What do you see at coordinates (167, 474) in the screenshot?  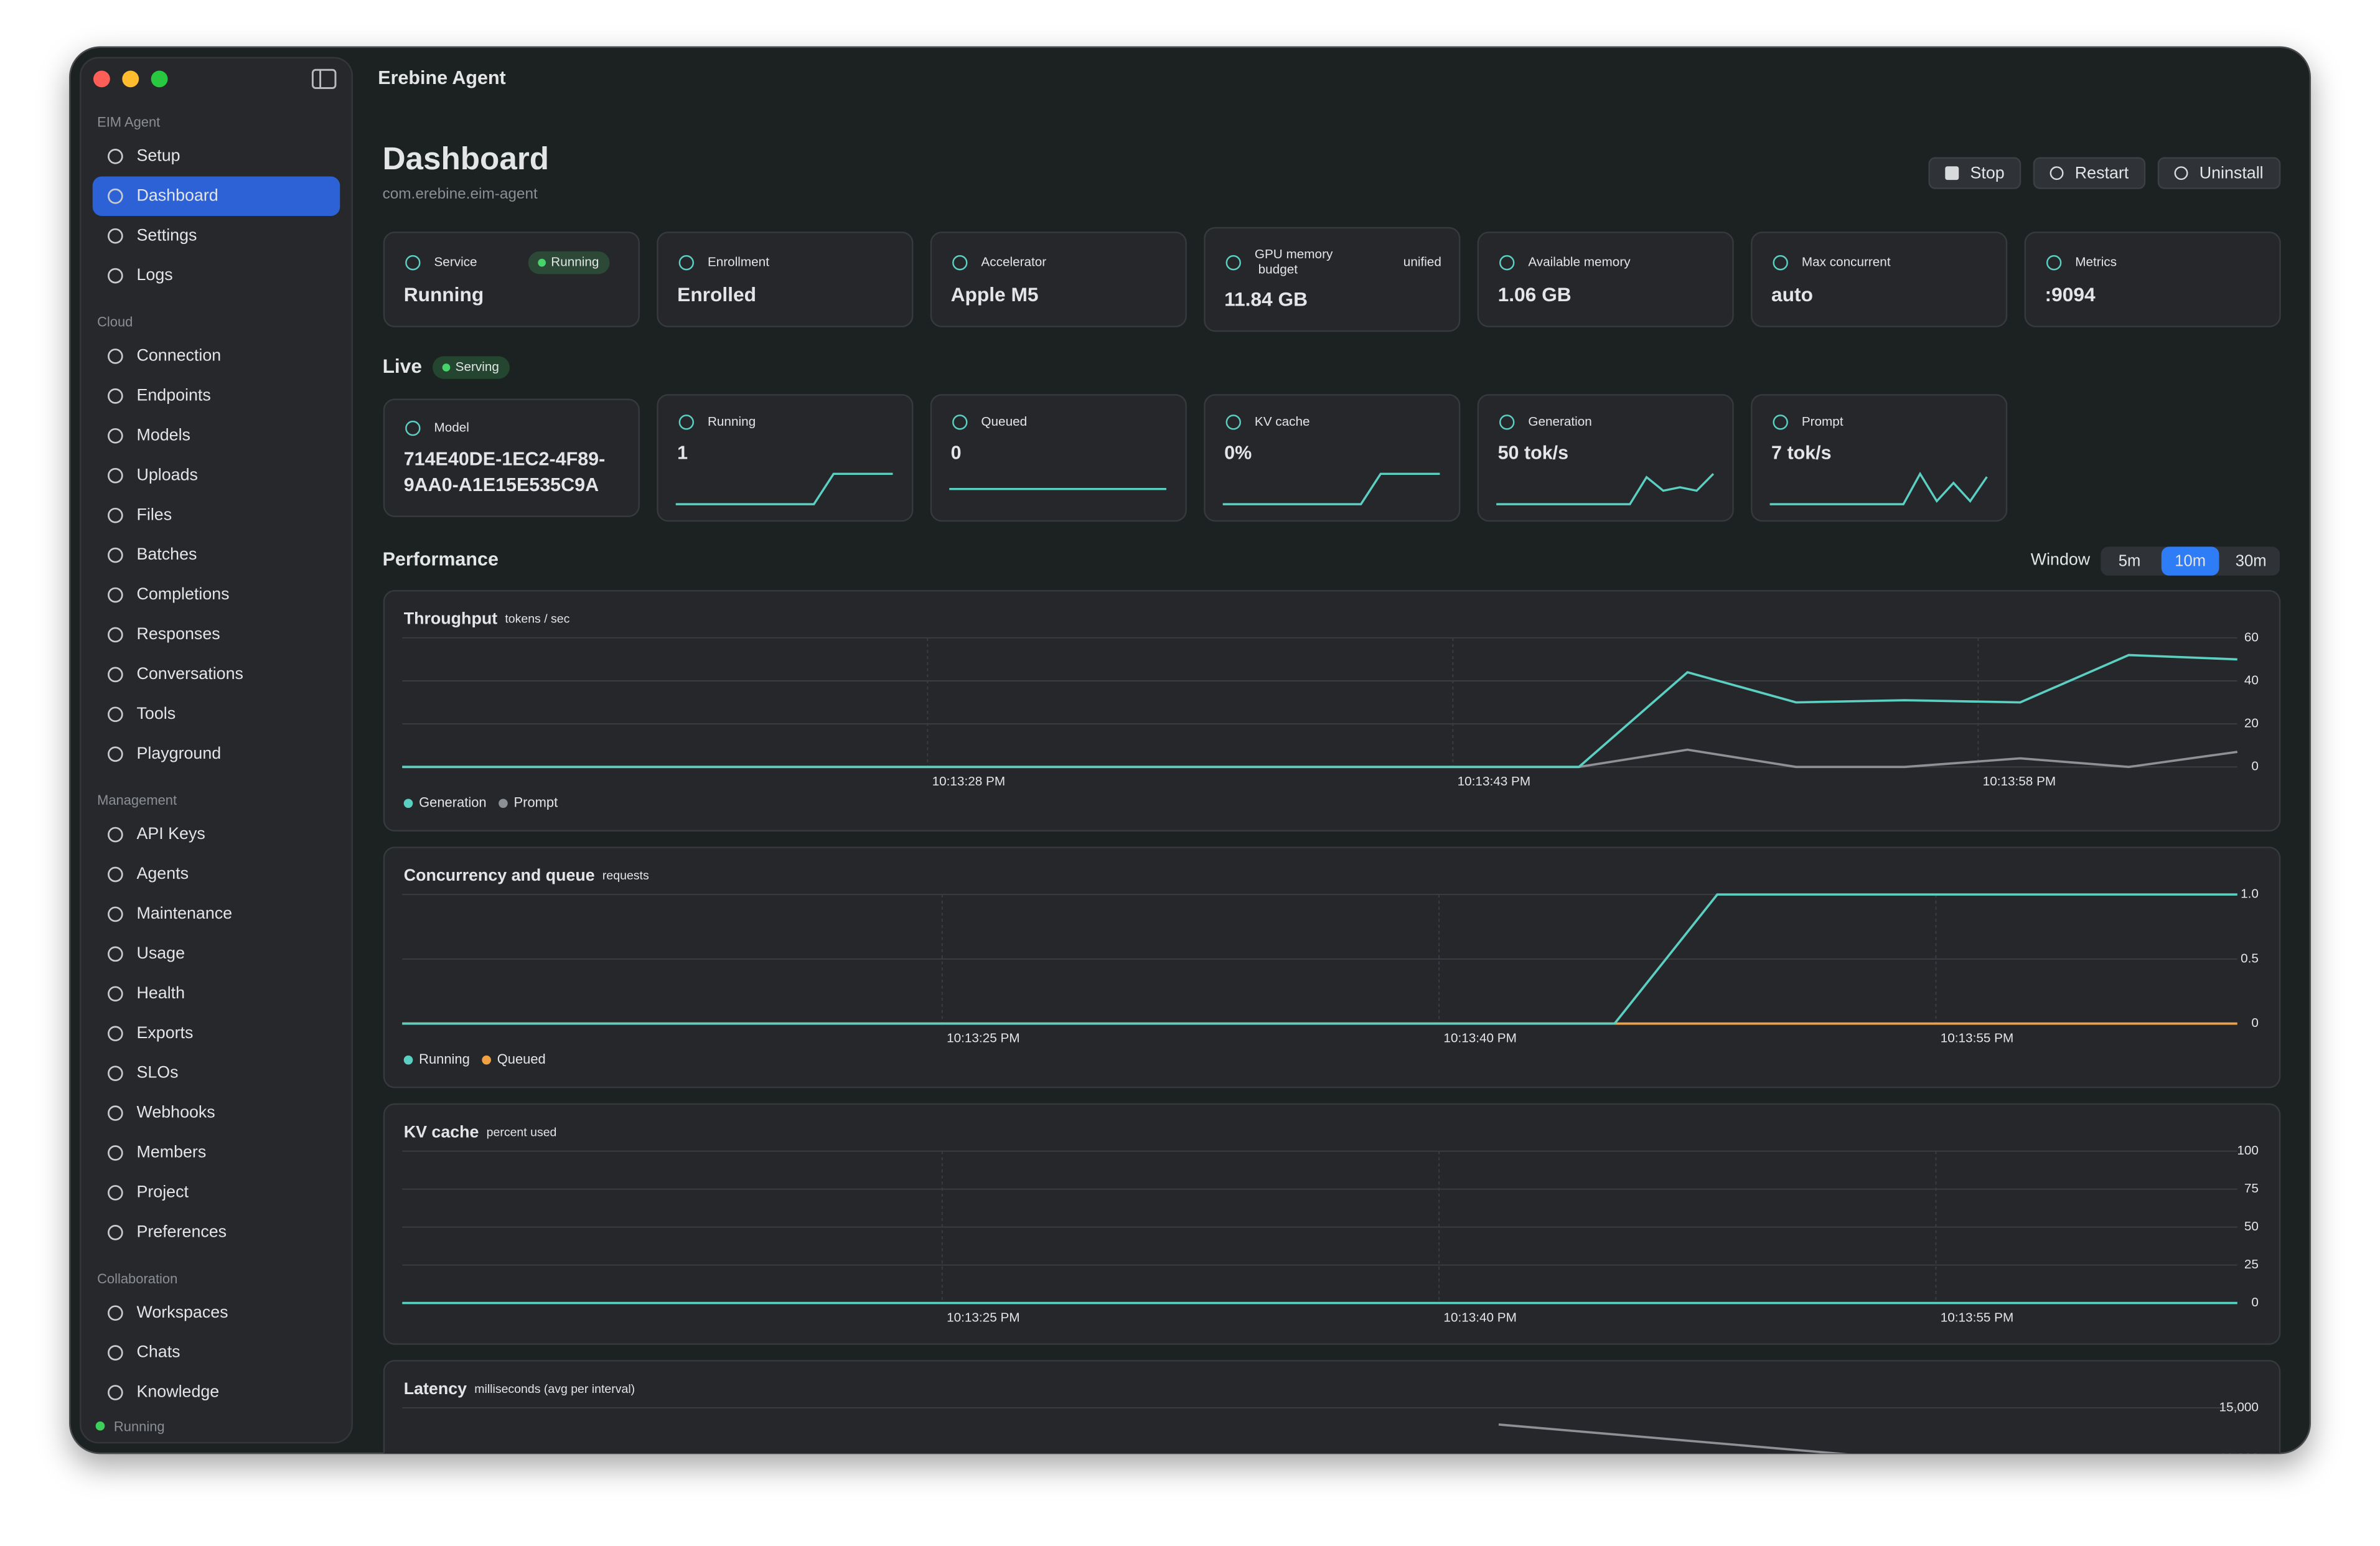 I see `sidebar-item: Uploads` at bounding box center [167, 474].